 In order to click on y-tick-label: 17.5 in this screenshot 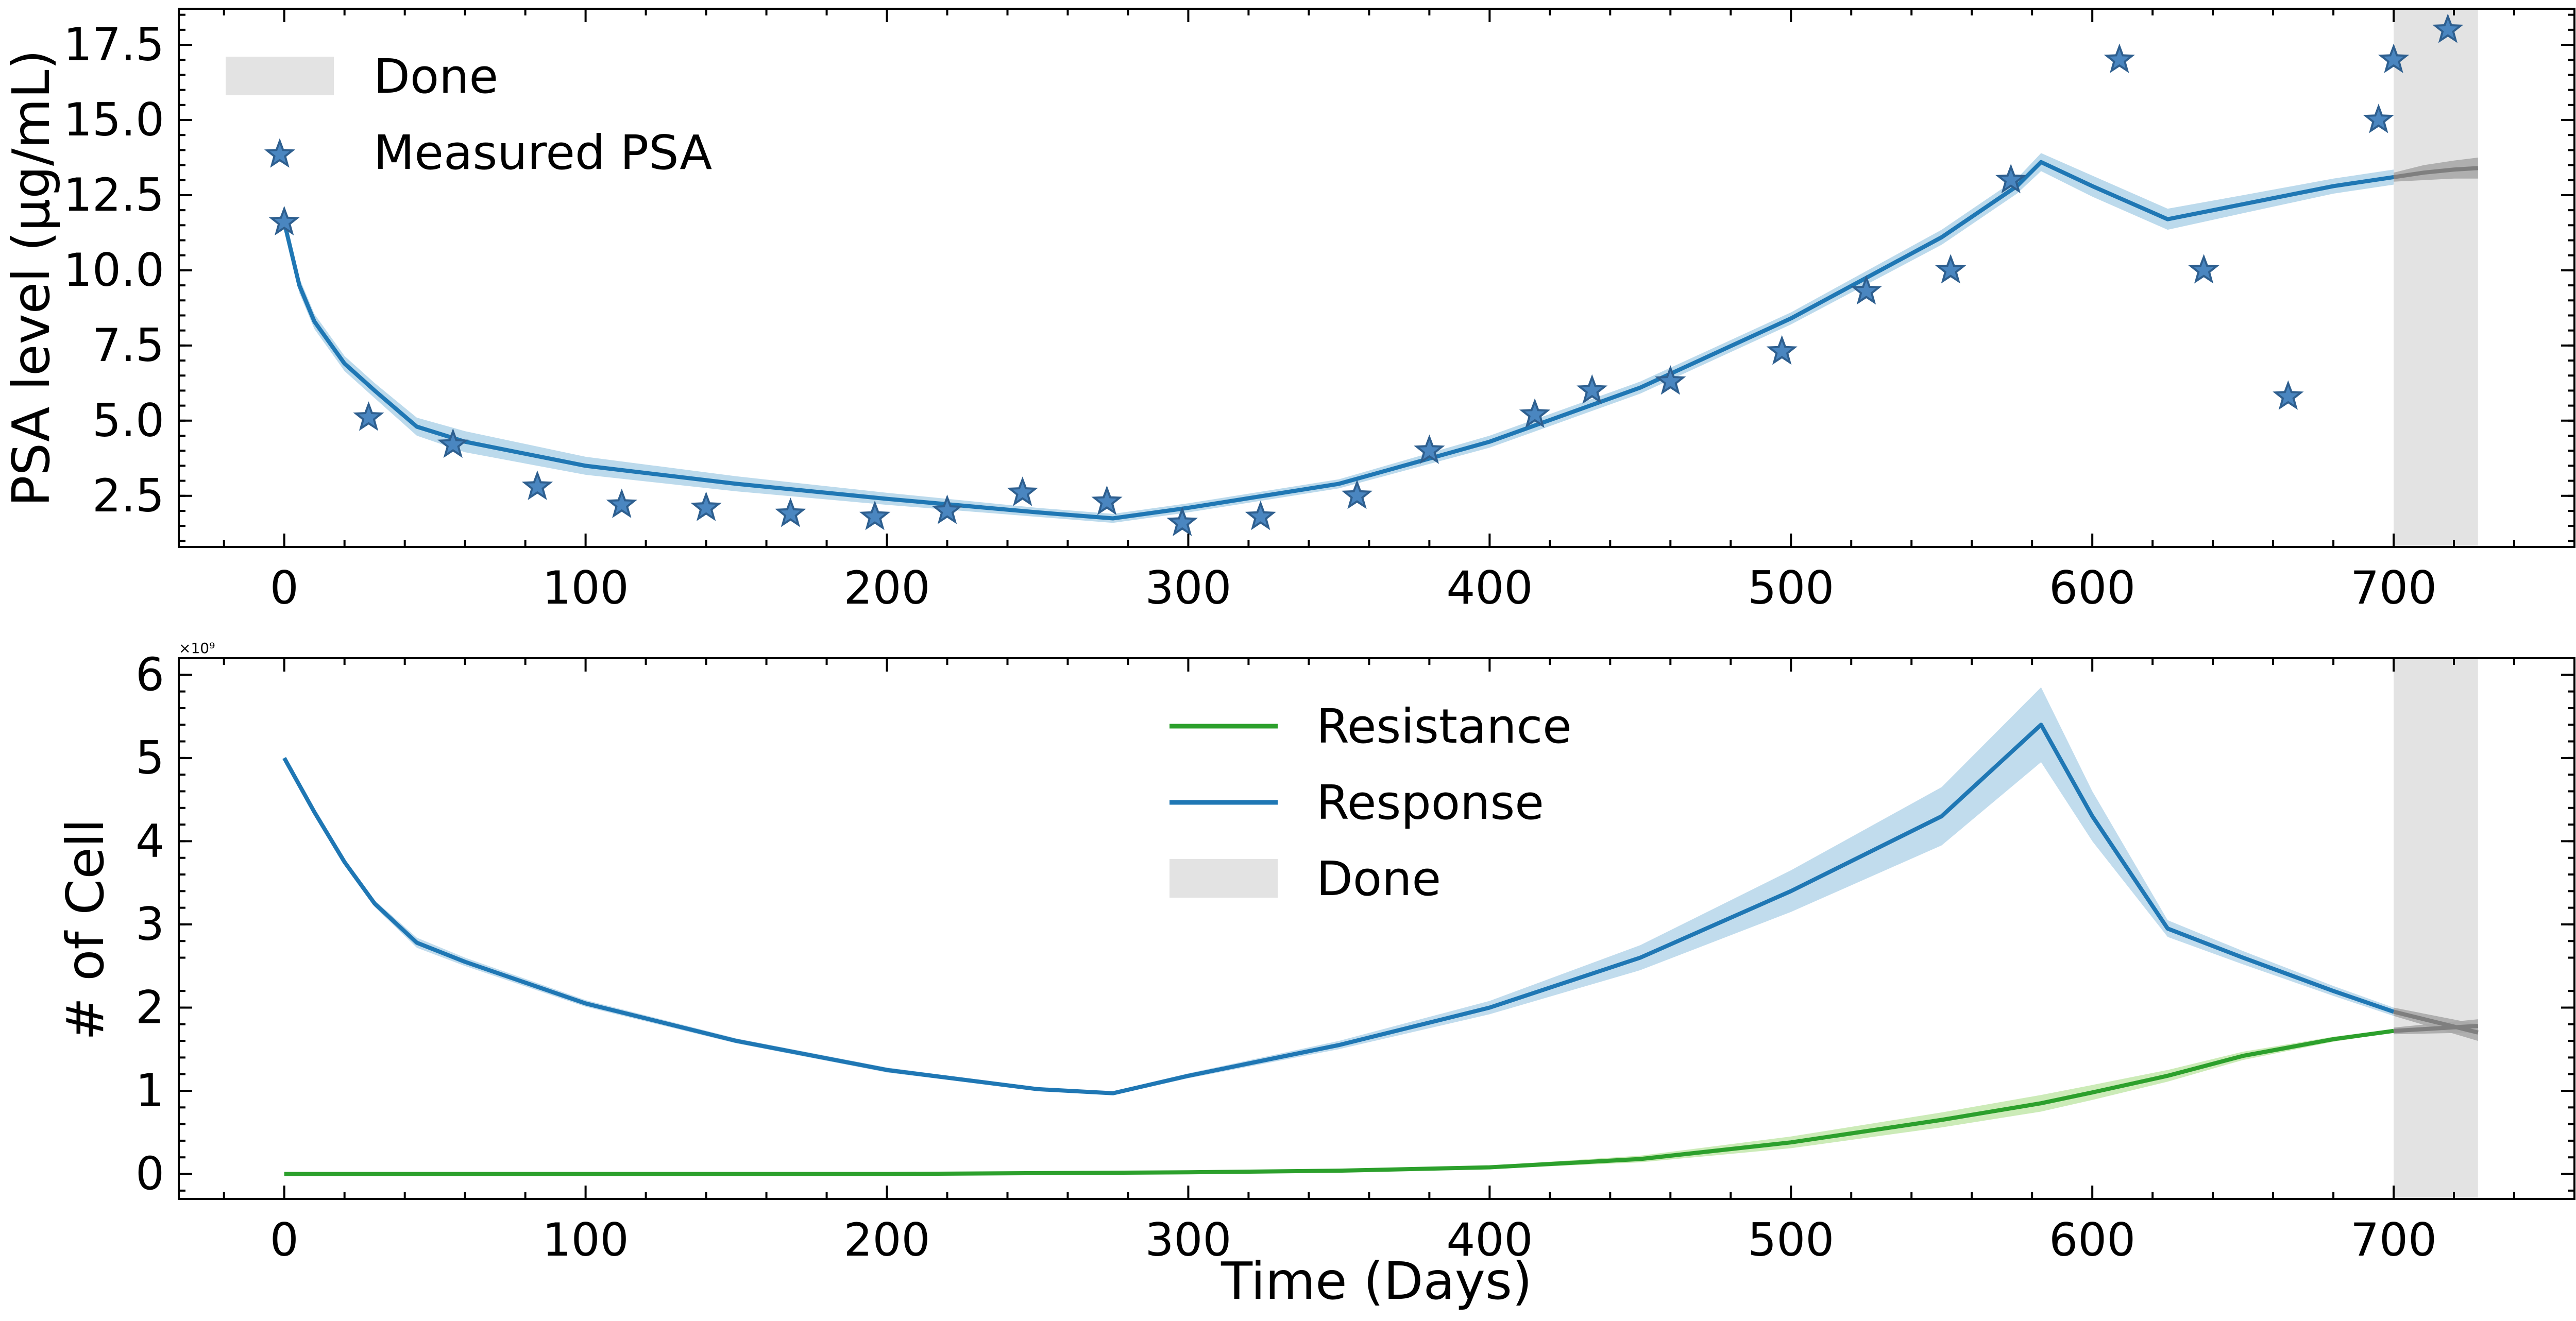, I will do `click(113, 44)`.